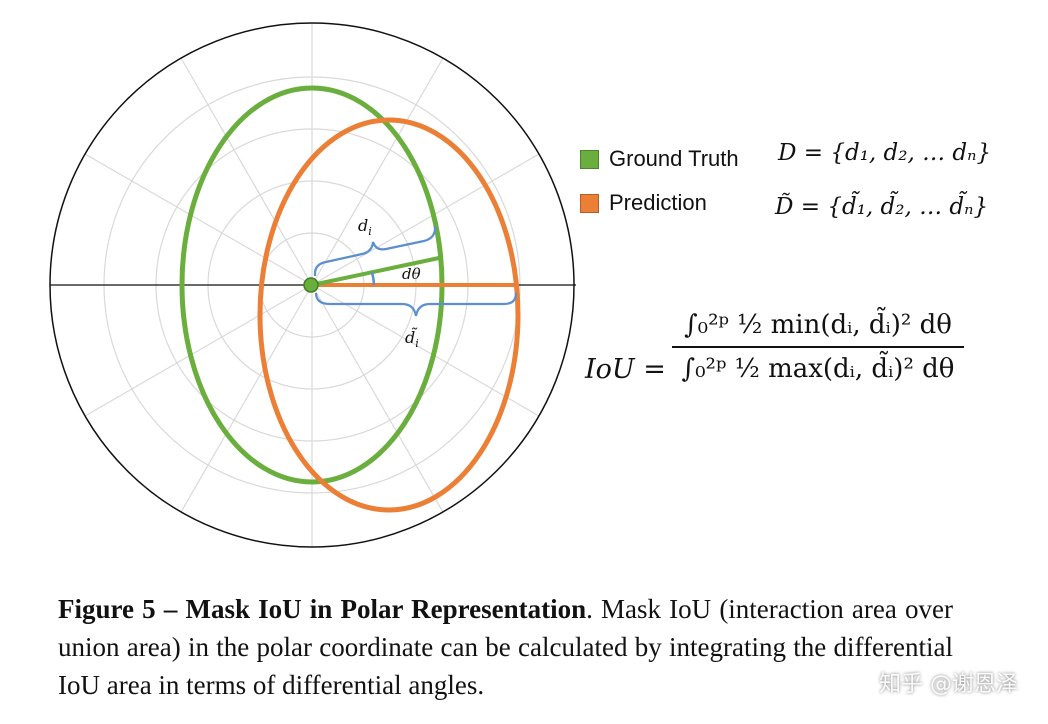  I want to click on polar-origin, so click(311, 285).